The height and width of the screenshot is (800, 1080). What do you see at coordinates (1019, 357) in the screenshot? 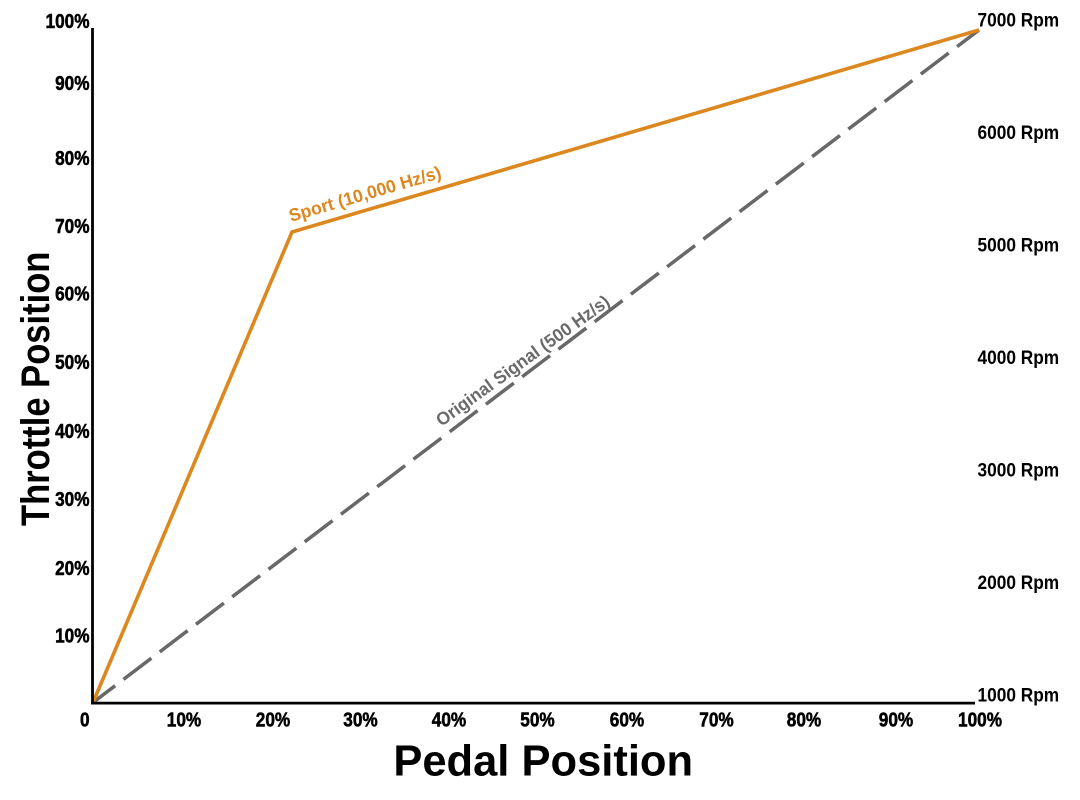
I see `svg-text: 4000 Rpm` at bounding box center [1019, 357].